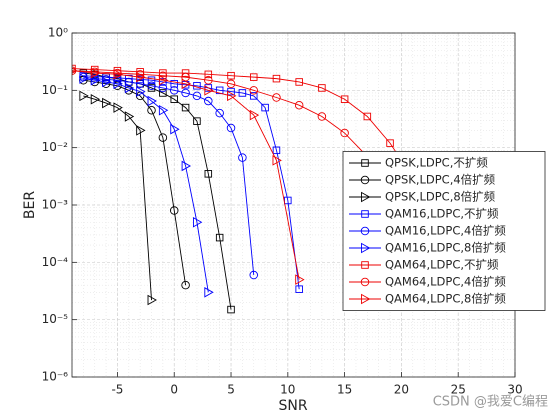 This screenshot has height=420, width=560. I want to click on x-tick-label: 25, so click(458, 390).